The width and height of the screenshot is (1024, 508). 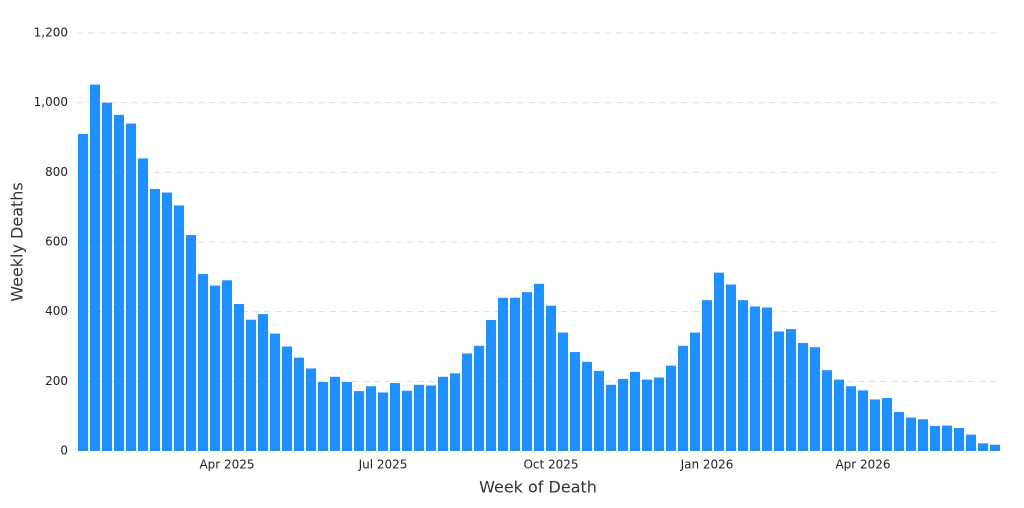 I want to click on y-axis-title: Weekly Deaths, so click(x=17, y=242).